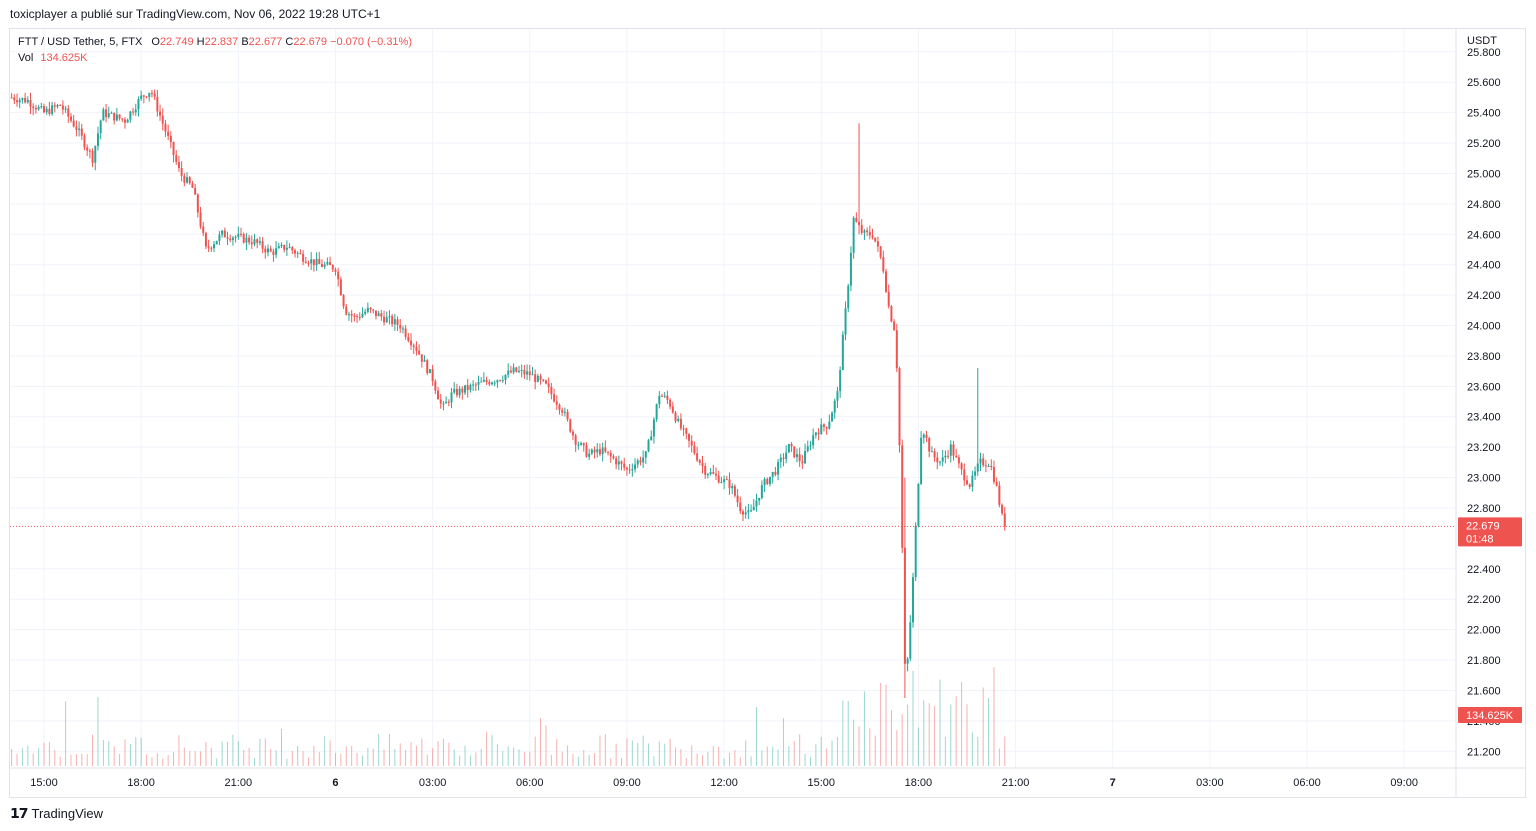 The image size is (1536, 831). Describe the element at coordinates (1484, 418) in the screenshot. I see `price-tick-label: 23.400` at that location.